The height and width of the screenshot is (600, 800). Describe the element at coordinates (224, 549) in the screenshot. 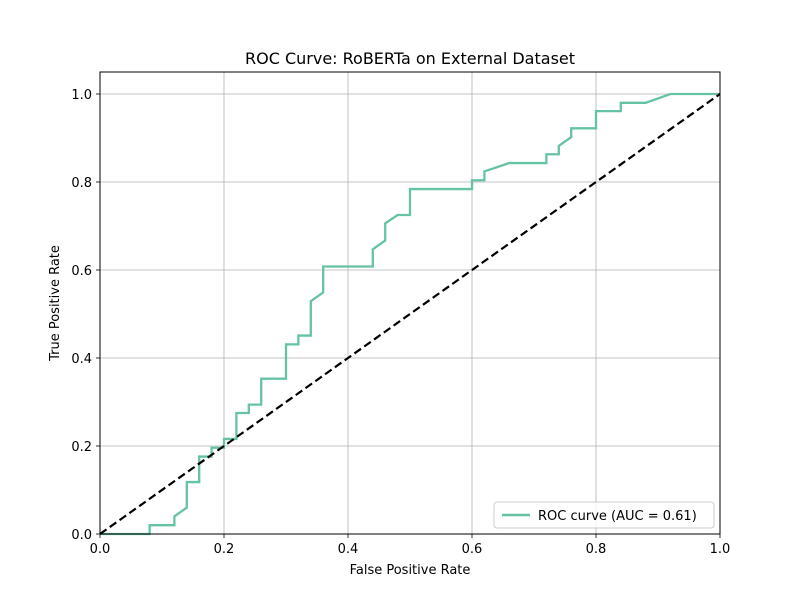

I see `x-tick-label: 0.2` at that location.